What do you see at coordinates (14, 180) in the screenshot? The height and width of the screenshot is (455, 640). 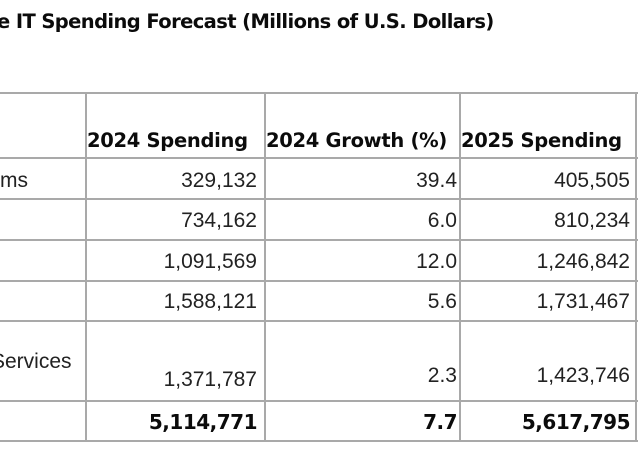 I see `row-label: ms` at bounding box center [14, 180].